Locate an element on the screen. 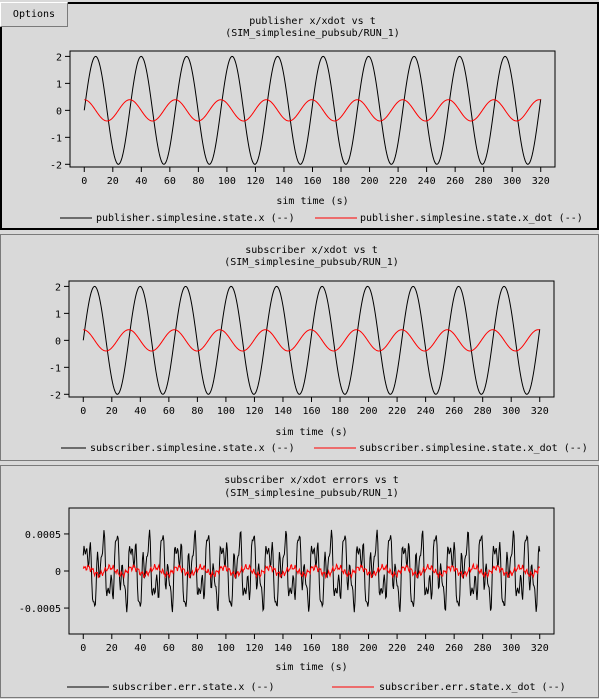  legend-label-0: subscriber.simplesine.state.x (--) is located at coordinates (192, 448).